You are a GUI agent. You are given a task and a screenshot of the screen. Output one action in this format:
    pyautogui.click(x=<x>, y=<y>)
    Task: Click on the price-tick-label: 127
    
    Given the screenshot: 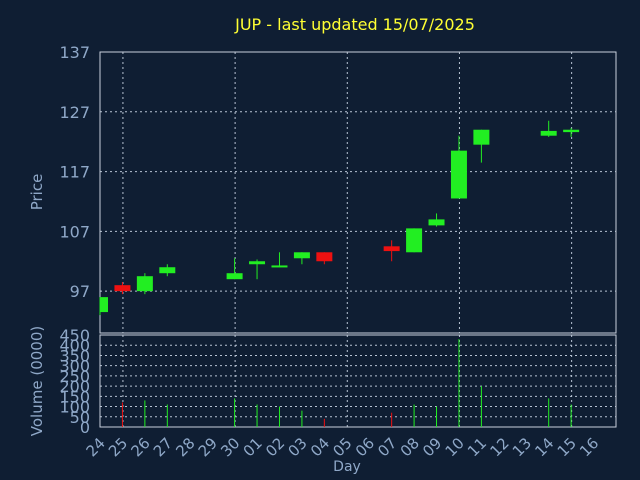 What is the action you would take?
    pyautogui.click(x=74, y=112)
    